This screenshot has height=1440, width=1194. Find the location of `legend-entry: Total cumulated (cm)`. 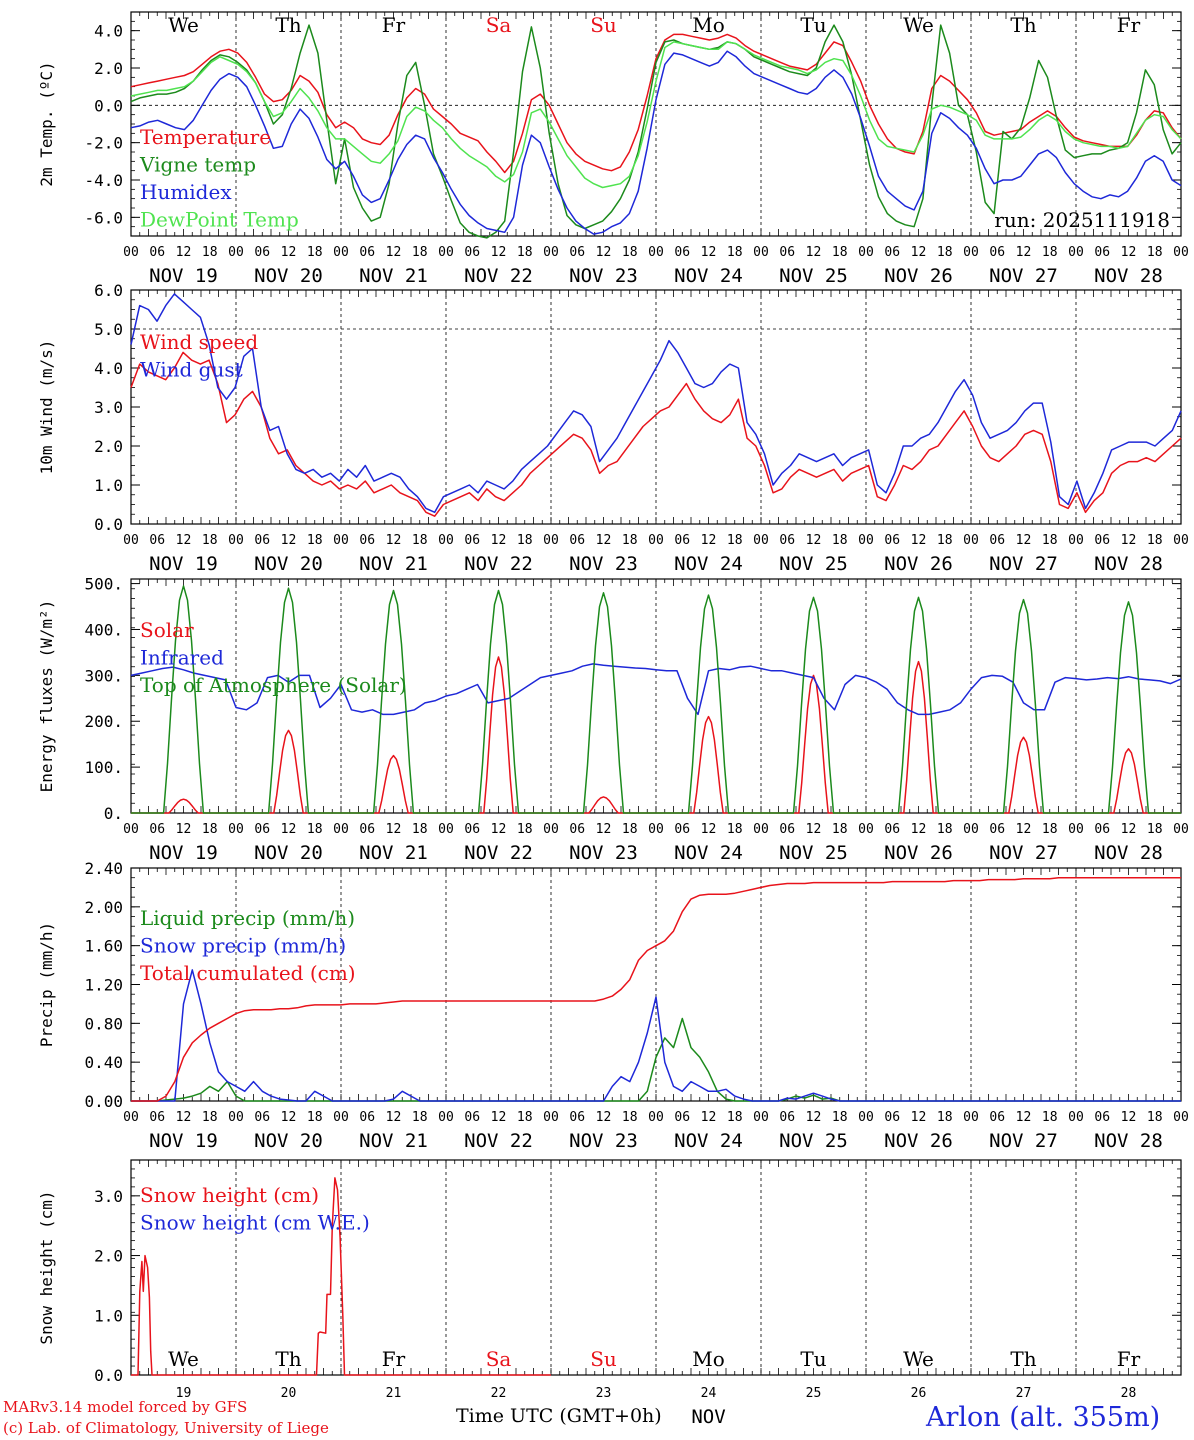

legend-entry: Total cumulated (cm) is located at coordinates (248, 973).